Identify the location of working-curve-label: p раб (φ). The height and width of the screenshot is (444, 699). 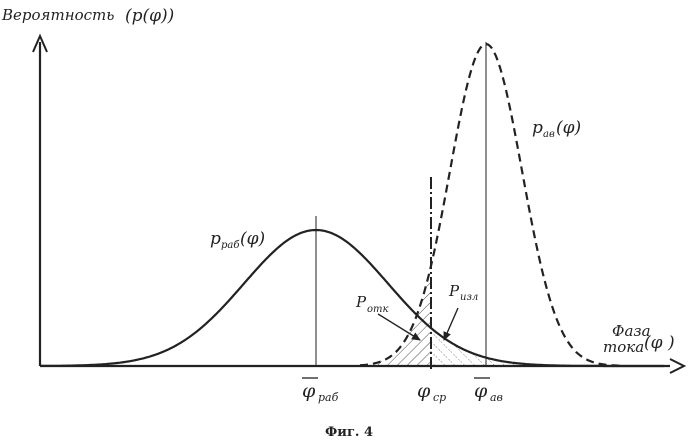
(237, 240).